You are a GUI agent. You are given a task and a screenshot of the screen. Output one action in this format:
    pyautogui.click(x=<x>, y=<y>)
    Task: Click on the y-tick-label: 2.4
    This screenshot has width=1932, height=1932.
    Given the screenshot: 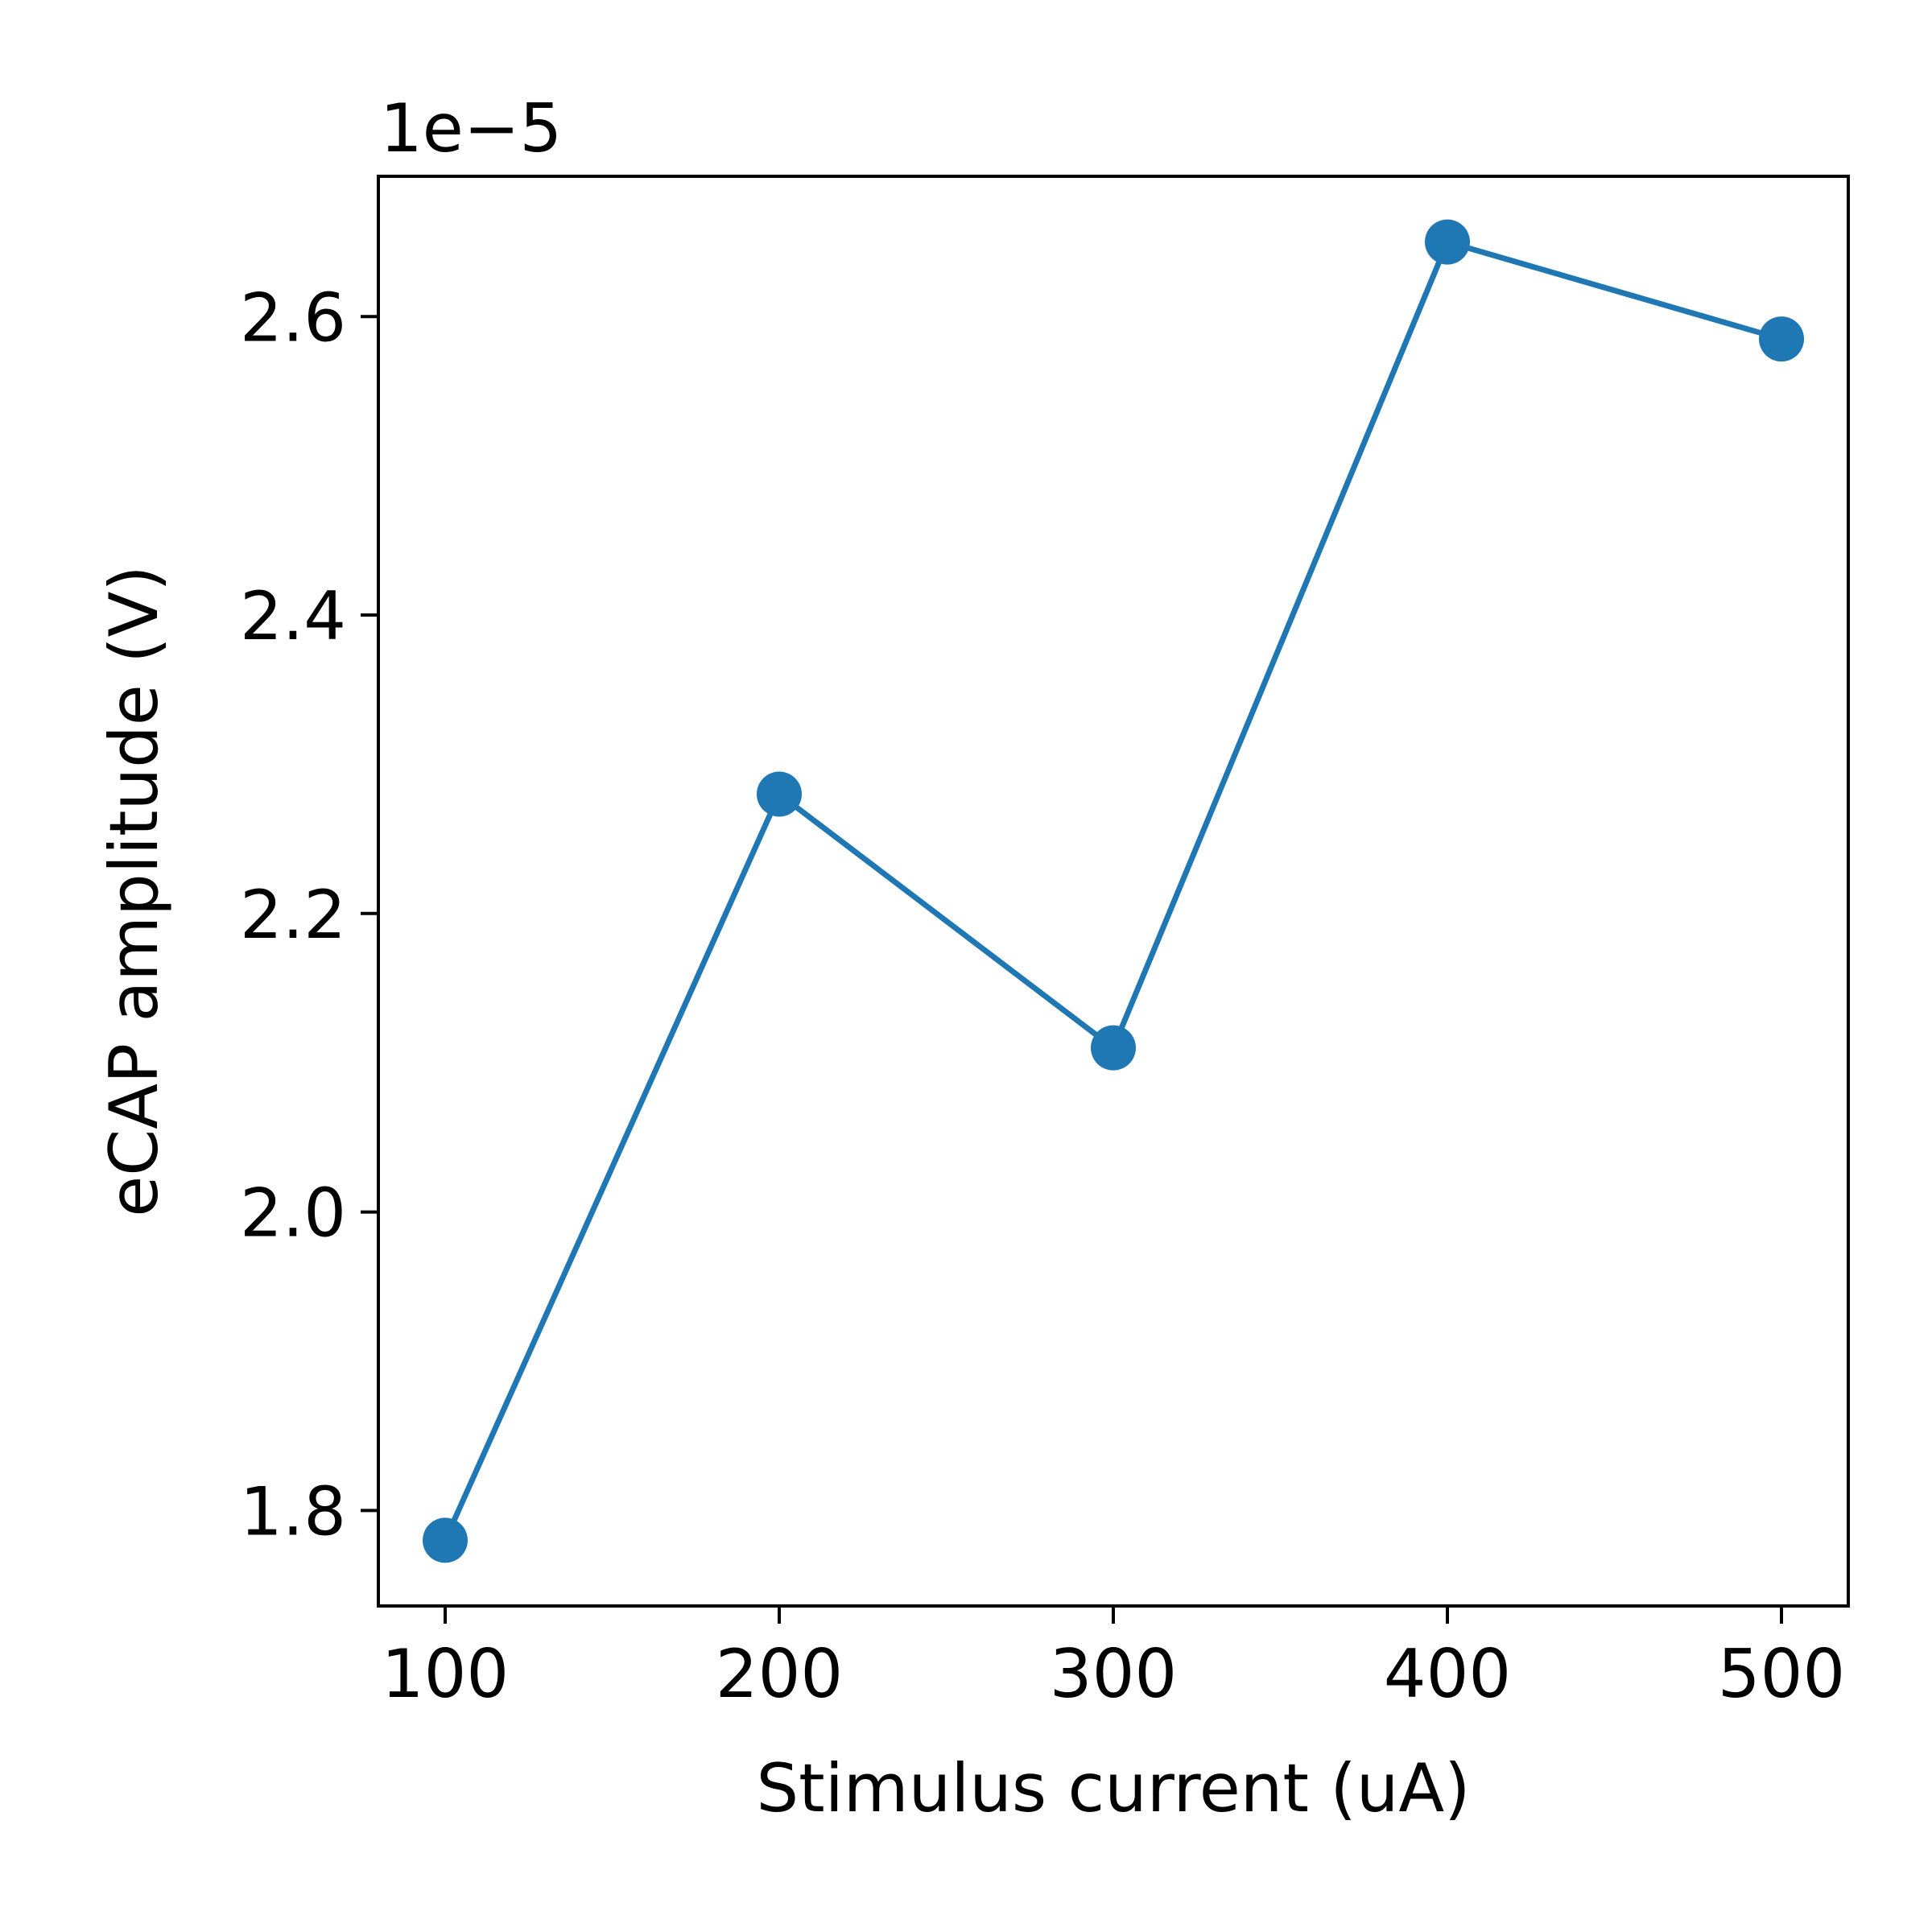 What is the action you would take?
    pyautogui.click(x=293, y=616)
    